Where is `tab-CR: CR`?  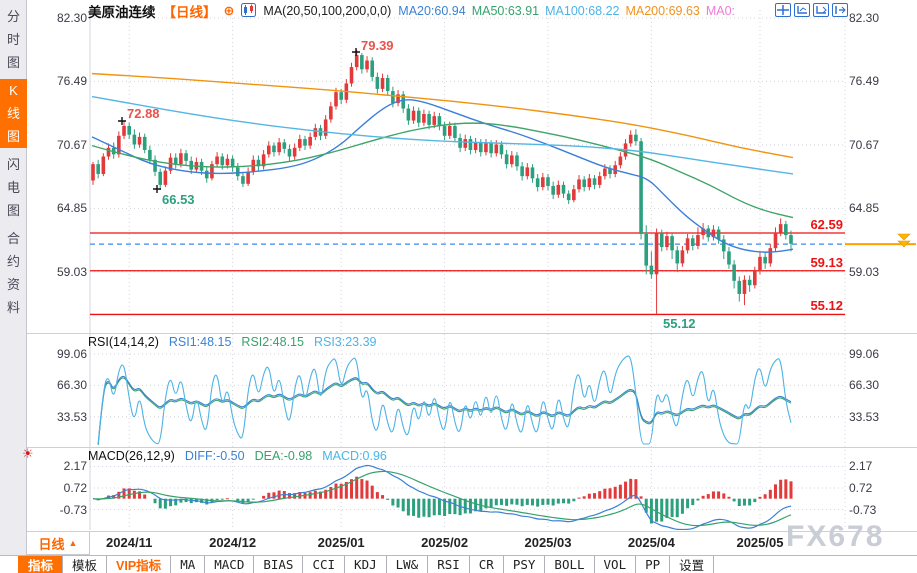
tab-CR: CR is located at coordinates (486, 564).